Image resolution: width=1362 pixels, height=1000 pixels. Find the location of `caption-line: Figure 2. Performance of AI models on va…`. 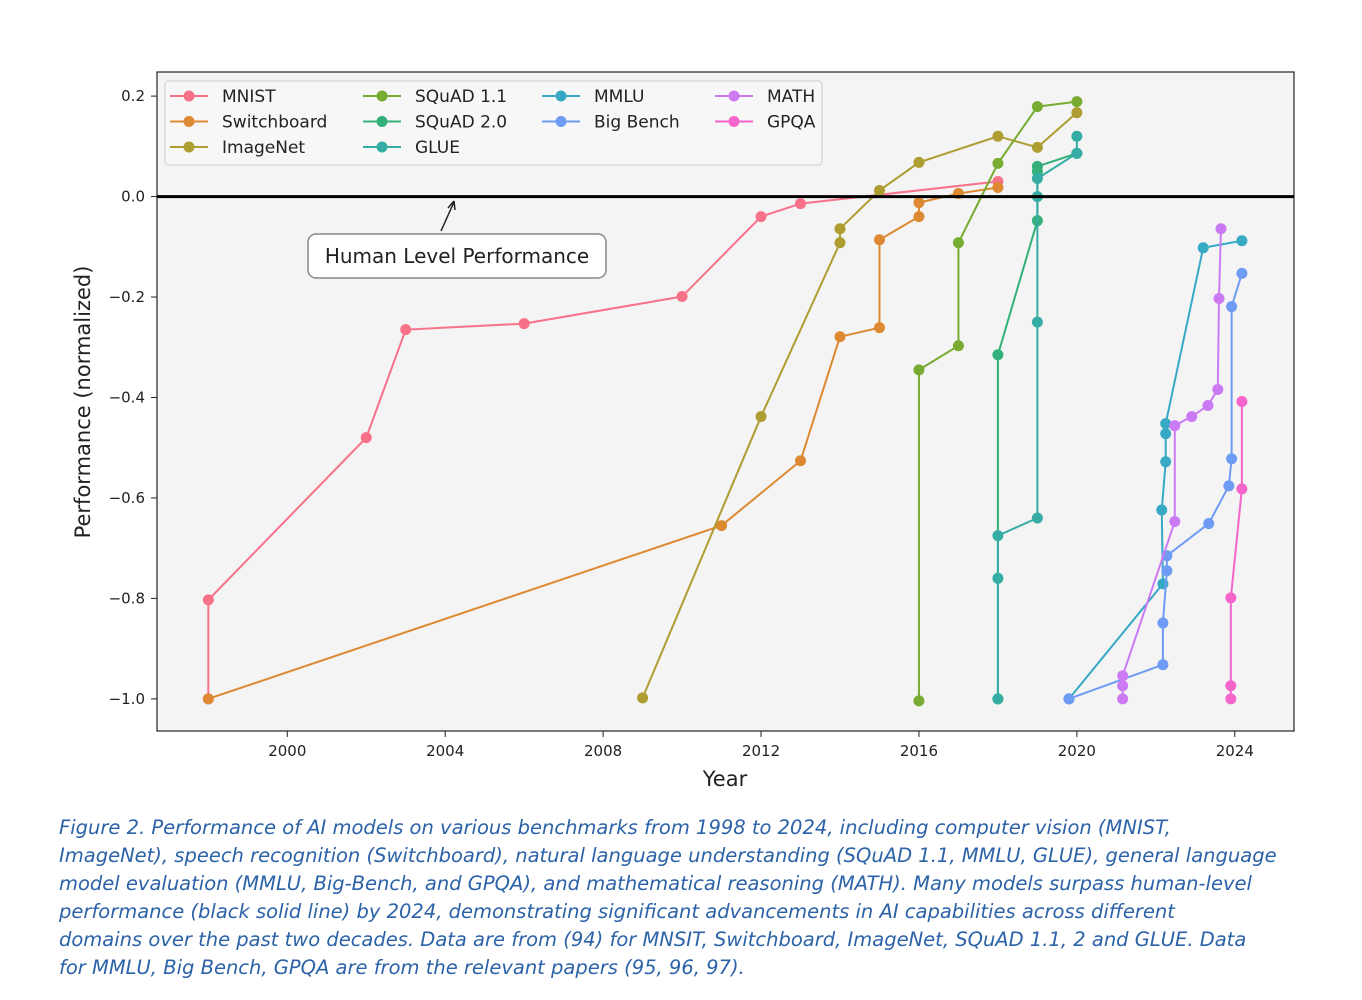

caption-line: Figure 2. Performance of AI models on va… is located at coordinates (615, 827).